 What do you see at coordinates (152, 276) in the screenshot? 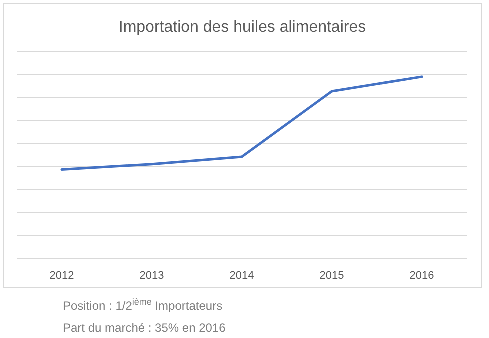
I see `x-tick-label: 2013` at bounding box center [152, 276].